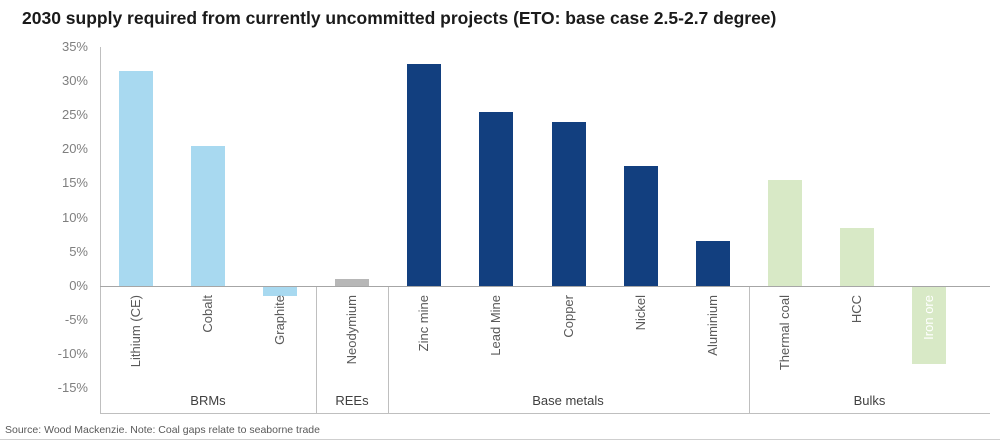 The image size is (1000, 442). Describe the element at coordinates (568, 316) in the screenshot. I see `category-label-copper: Copper` at that location.